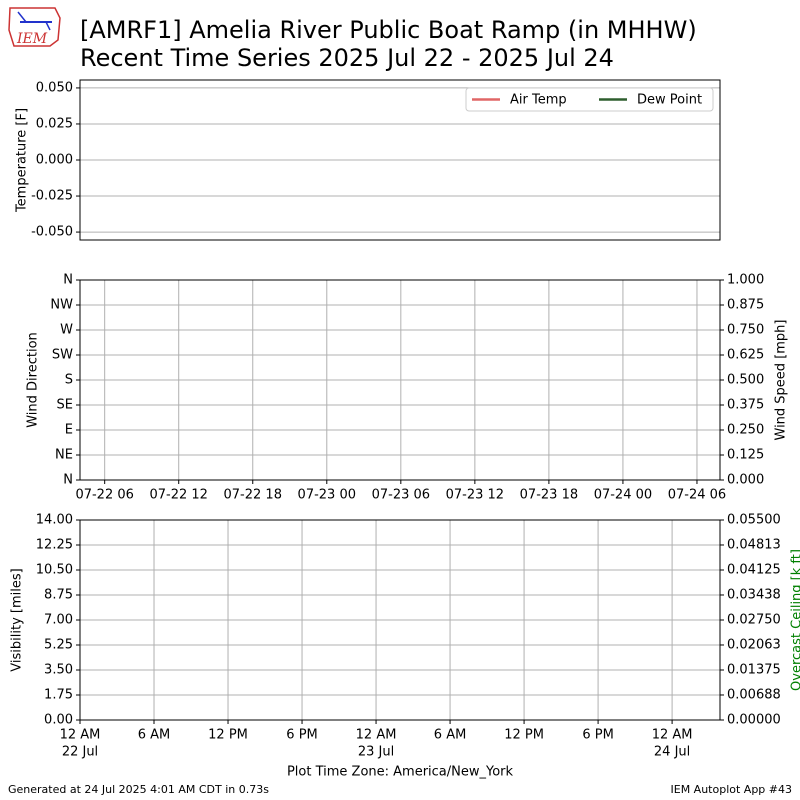 This screenshot has width=800, height=800. What do you see at coordinates (61, 305) in the screenshot?
I see `y-tick-label: NW` at bounding box center [61, 305].